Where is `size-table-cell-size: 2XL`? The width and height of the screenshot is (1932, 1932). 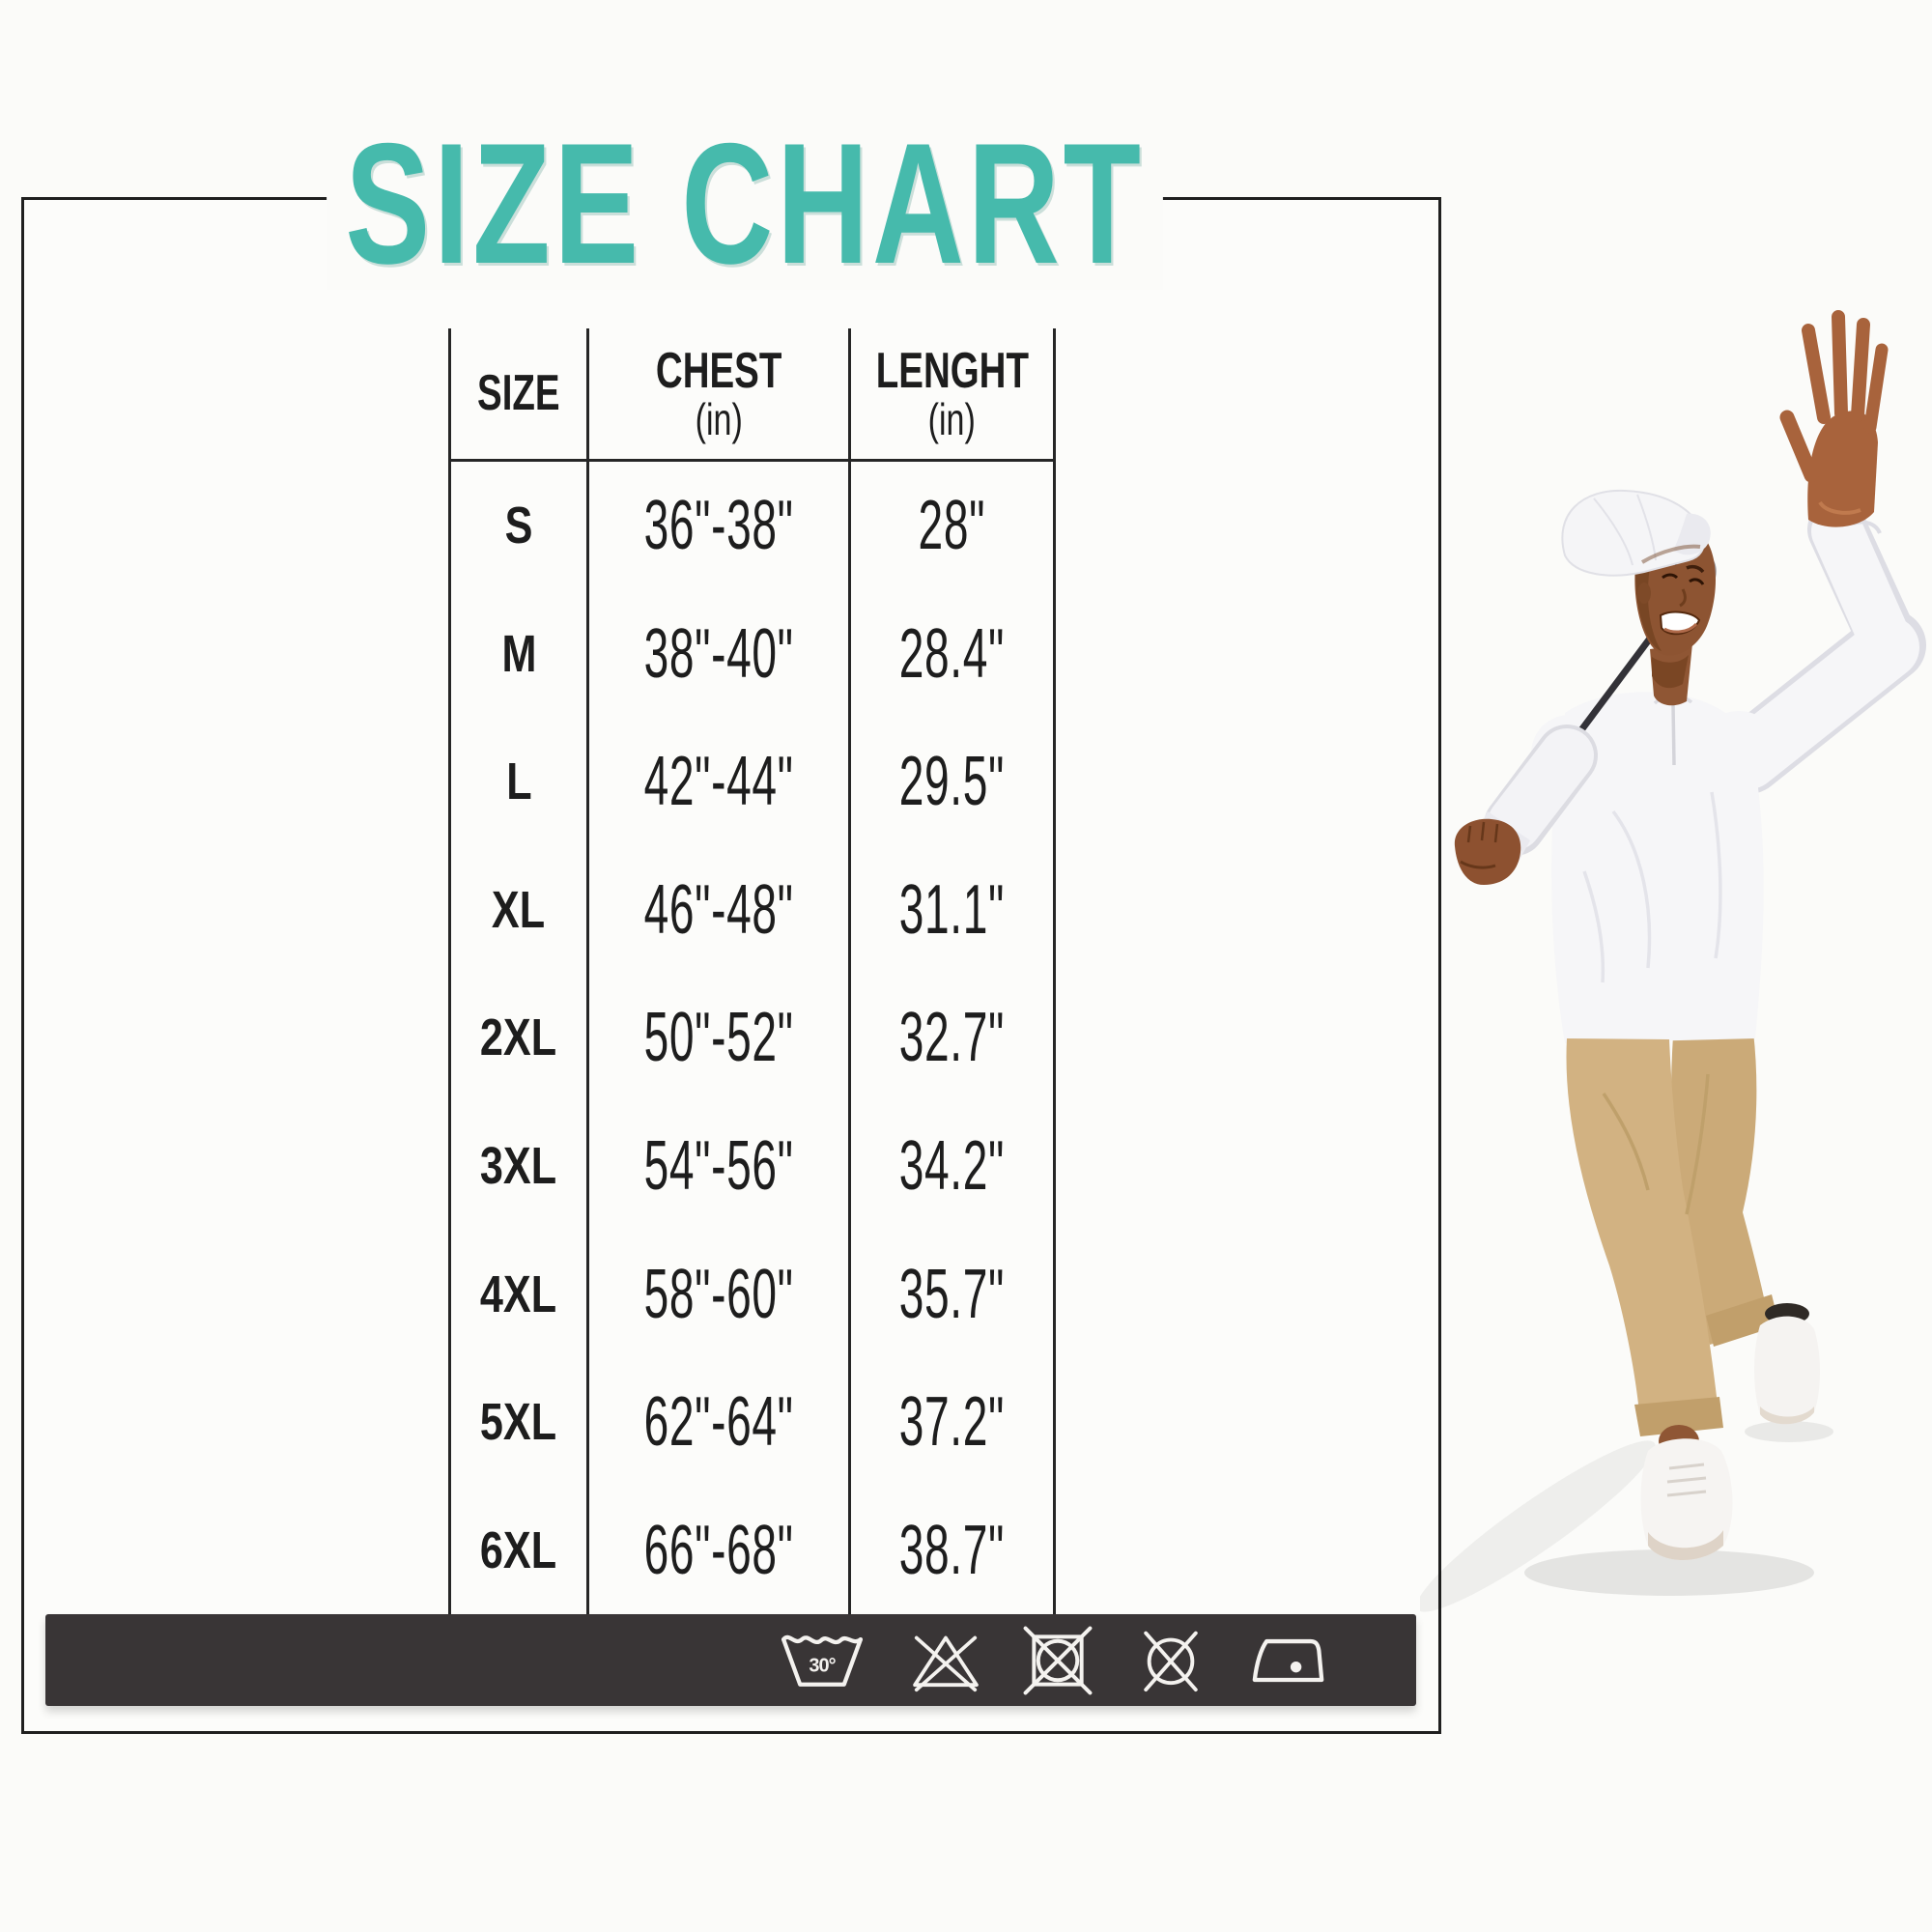 size-table-cell-size: 2XL is located at coordinates (517, 1038).